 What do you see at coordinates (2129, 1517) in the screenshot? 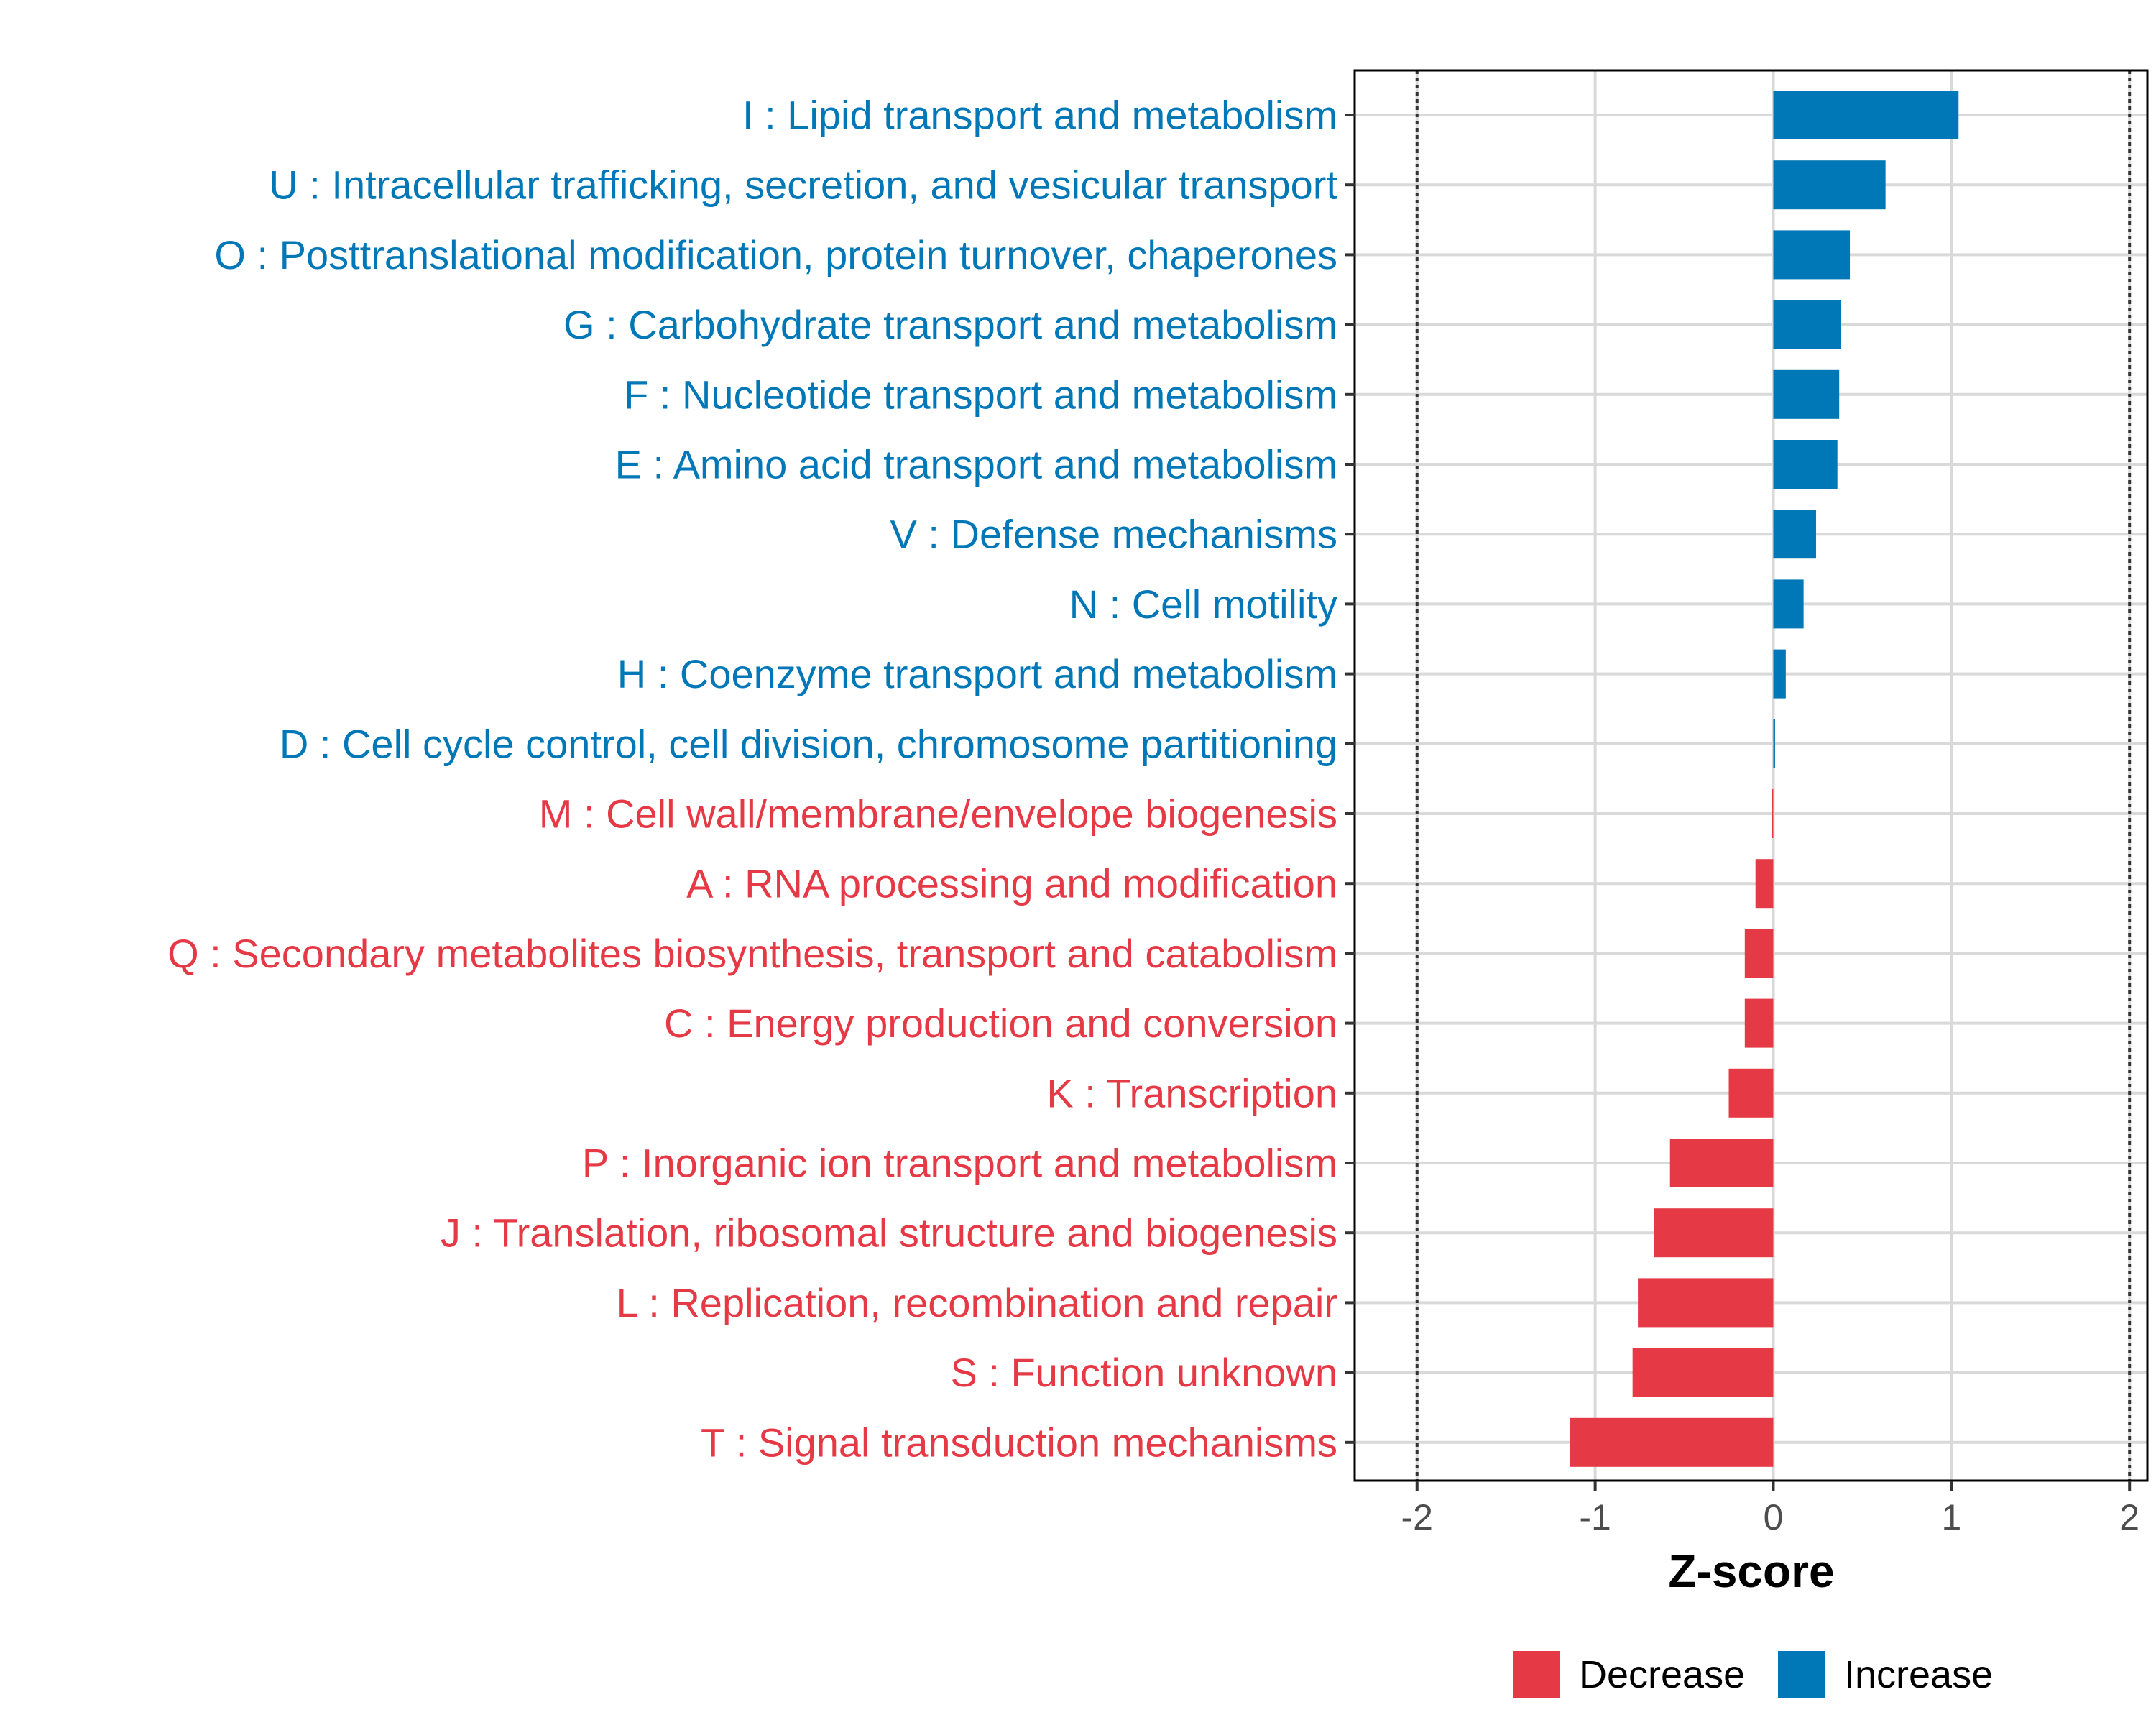
I see `x-tick-label: 2` at bounding box center [2129, 1517].